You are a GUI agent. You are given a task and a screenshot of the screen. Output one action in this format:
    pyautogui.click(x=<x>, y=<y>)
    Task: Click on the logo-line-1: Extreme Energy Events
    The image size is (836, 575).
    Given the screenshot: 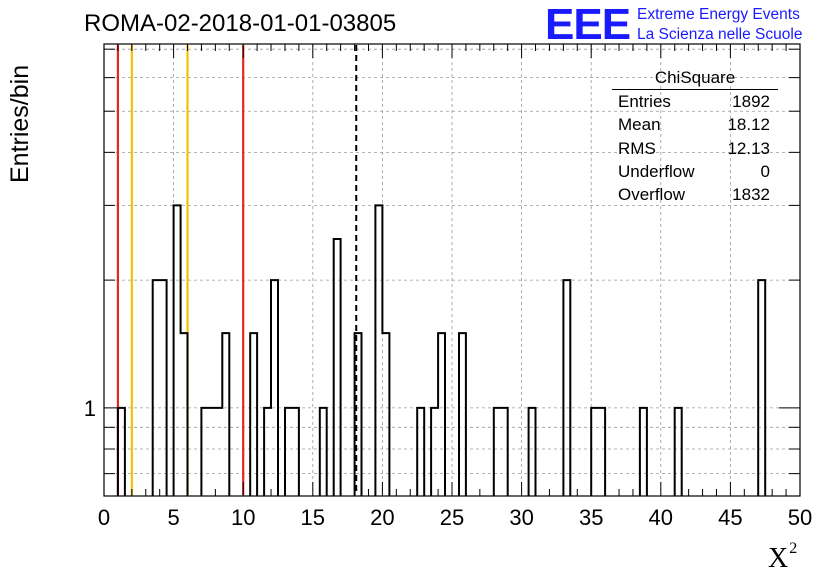 What is the action you would take?
    pyautogui.click(x=718, y=14)
    